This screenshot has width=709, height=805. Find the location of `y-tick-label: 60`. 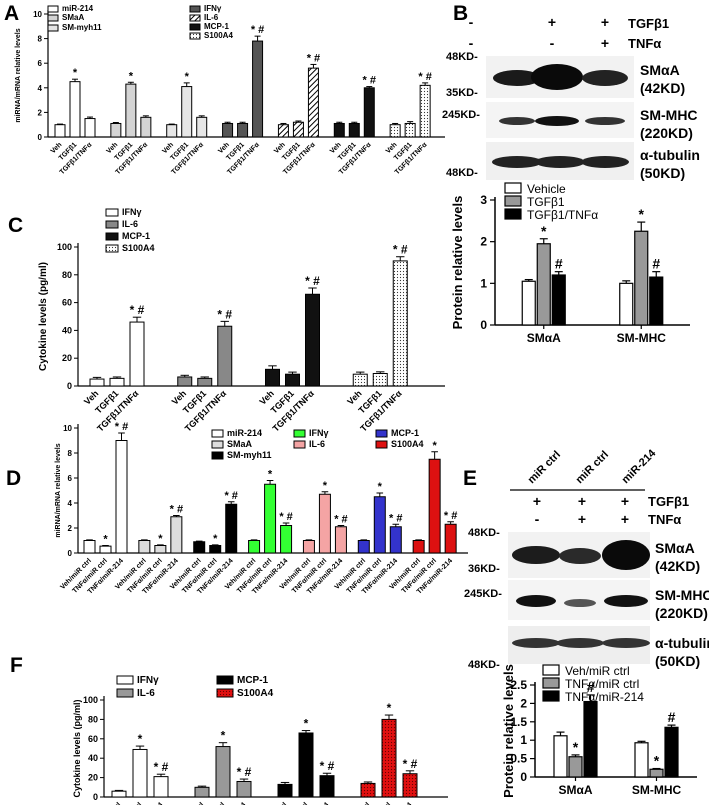

y-tick-label: 60 is located at coordinates (93, 739).